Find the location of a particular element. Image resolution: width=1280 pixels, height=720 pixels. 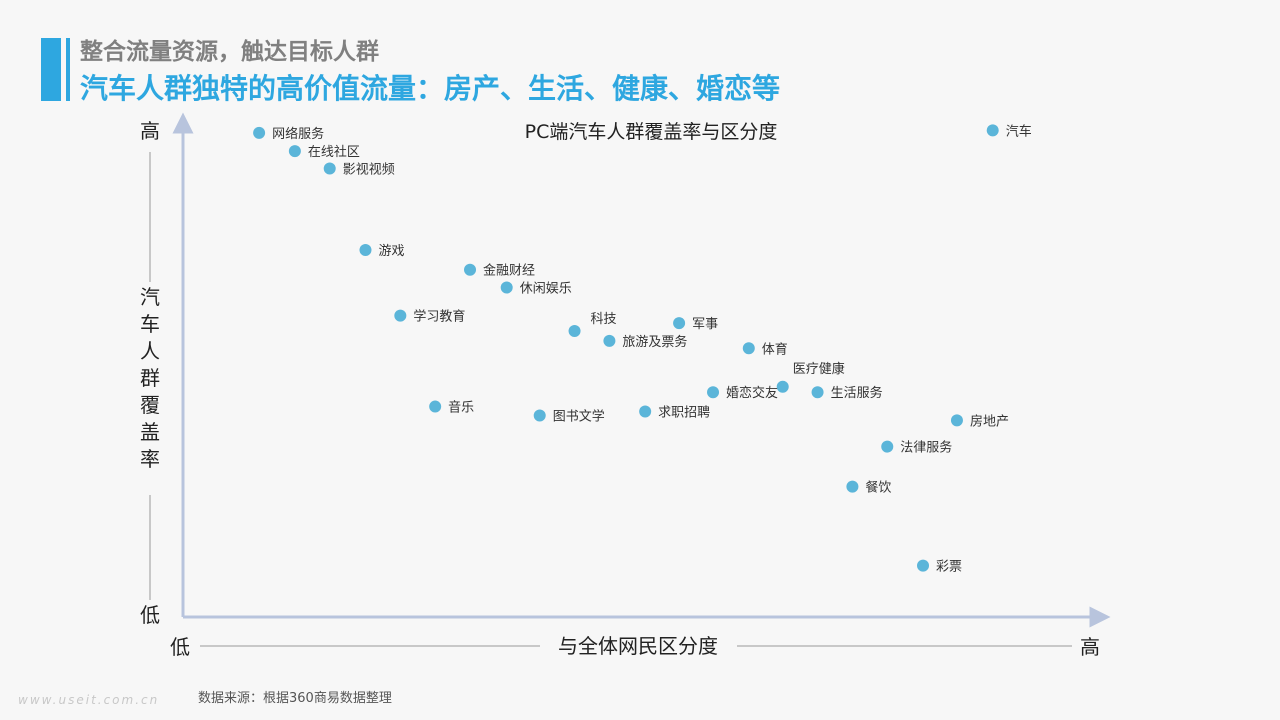

scatter-point-label: 音乐 is located at coordinates (461, 408).